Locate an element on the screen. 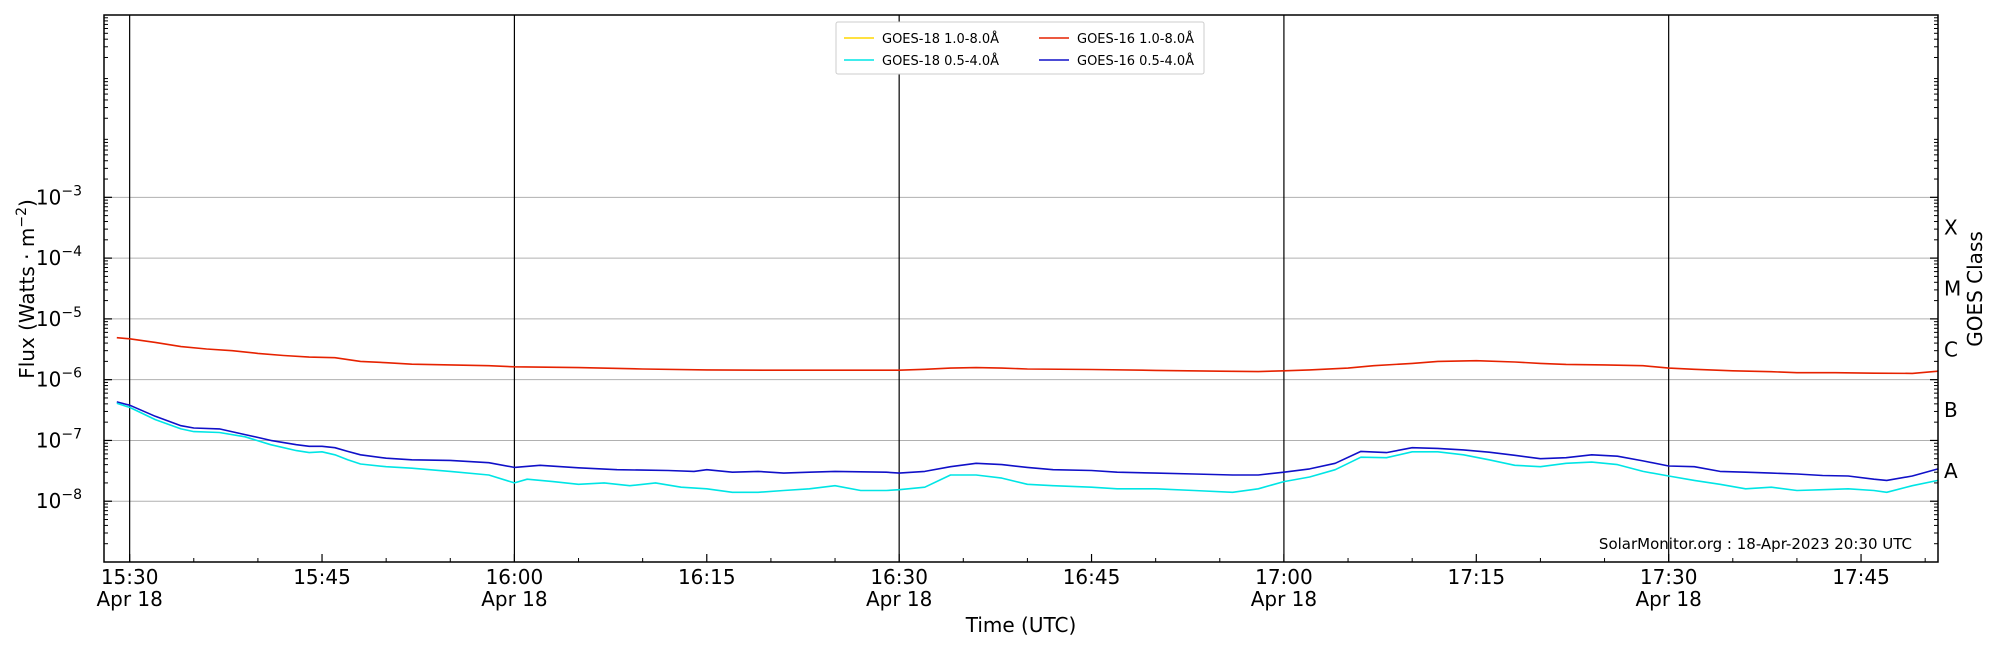 This screenshot has width=2000, height=650. x-tick-label-8: 17:30 is located at coordinates (1669, 577).